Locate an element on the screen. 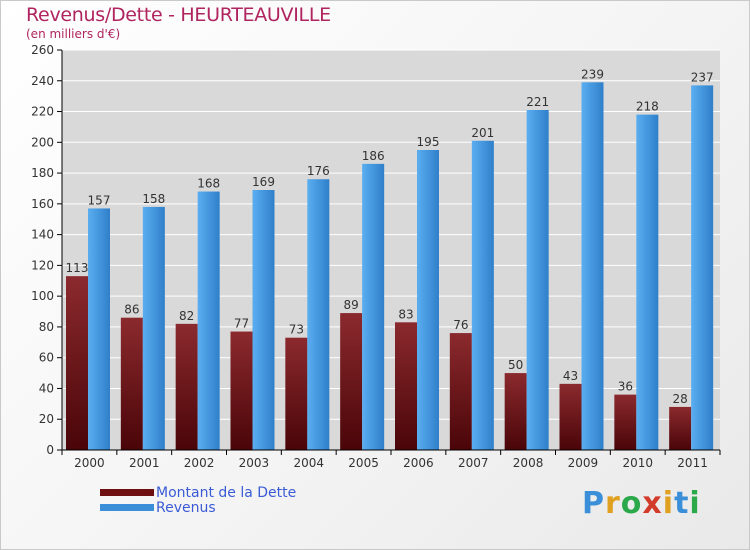 The width and height of the screenshot is (750, 550). x-tick-label: 2002 is located at coordinates (199, 463).